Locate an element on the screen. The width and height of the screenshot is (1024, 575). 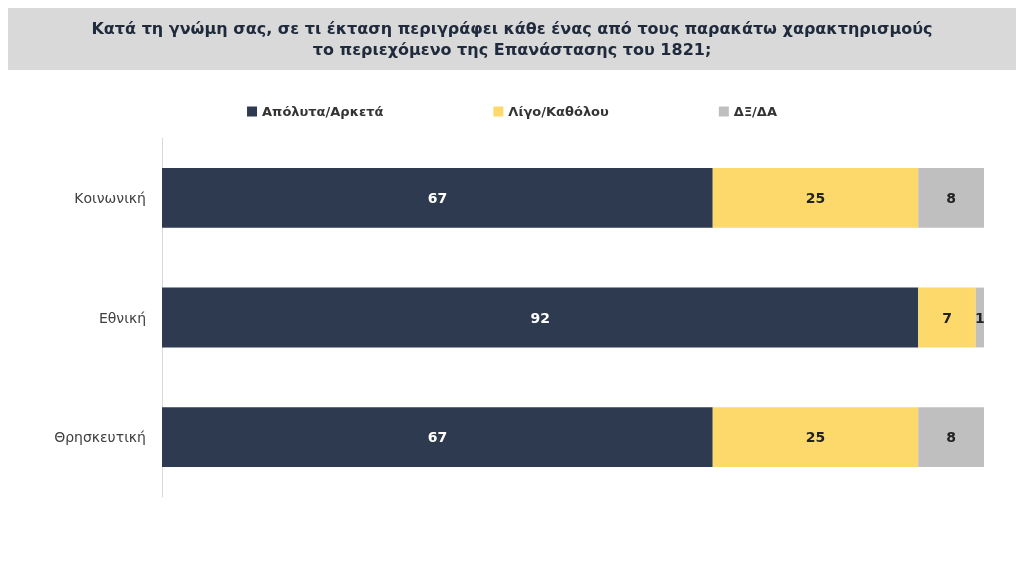
data-label: 1 is located at coordinates (980, 317).